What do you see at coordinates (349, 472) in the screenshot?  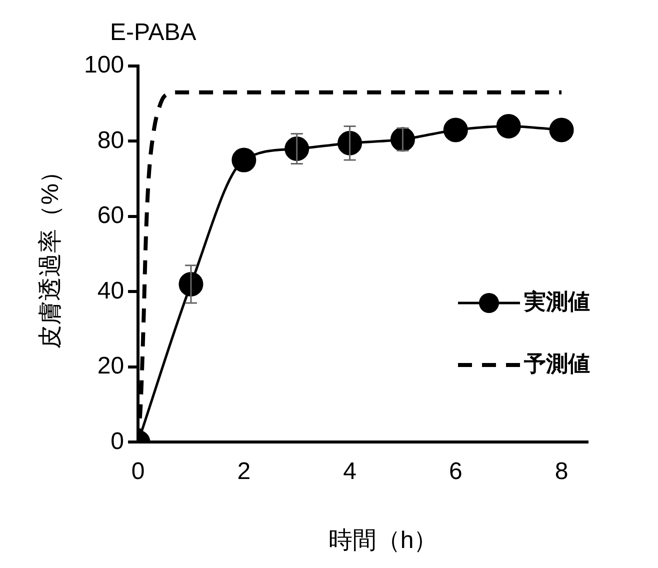 I see `x-tick-label: 4` at bounding box center [349, 472].